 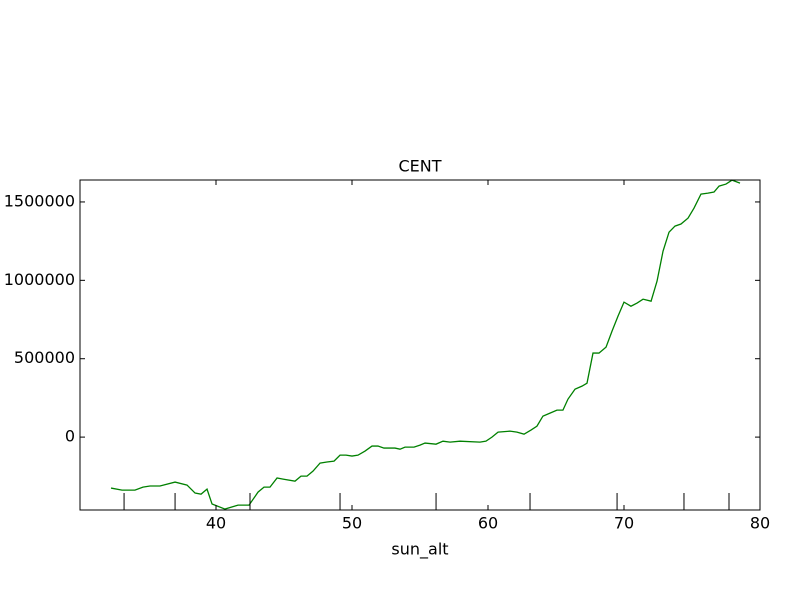 I want to click on y-tick-label: 1000000, so click(x=39, y=279).